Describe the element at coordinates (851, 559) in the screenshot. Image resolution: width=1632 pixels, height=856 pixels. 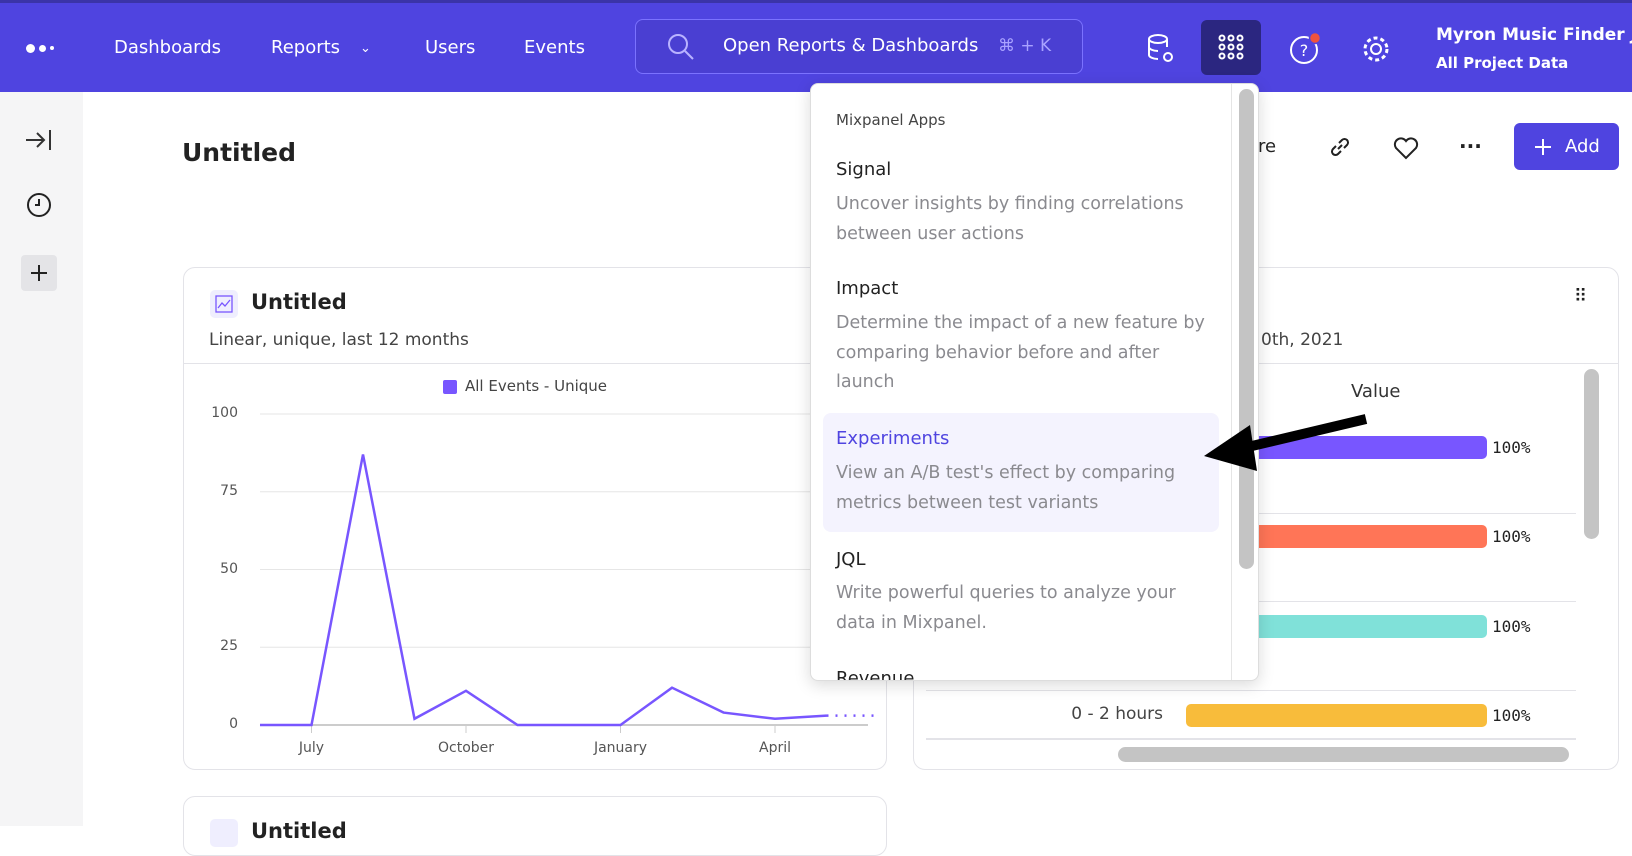
I see `menu-item-title: JQL` at that location.